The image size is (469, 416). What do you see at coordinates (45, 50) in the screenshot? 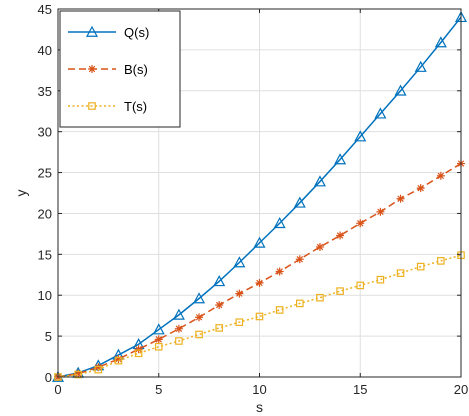
I see `y-tick-label: 40` at bounding box center [45, 50].